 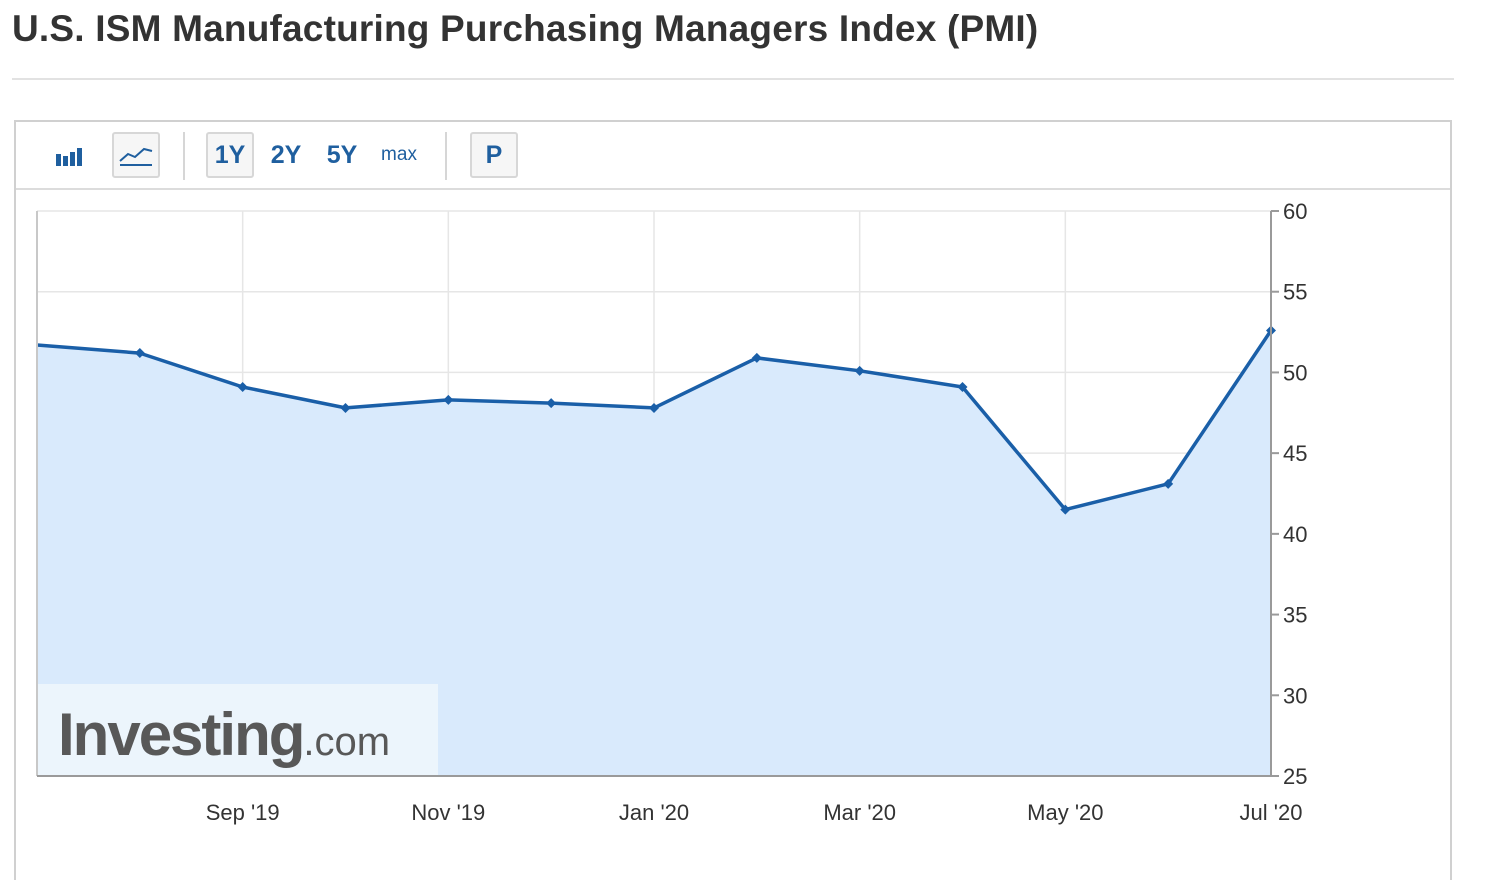 I want to click on x-tick-label: Sep '19, so click(x=243, y=812).